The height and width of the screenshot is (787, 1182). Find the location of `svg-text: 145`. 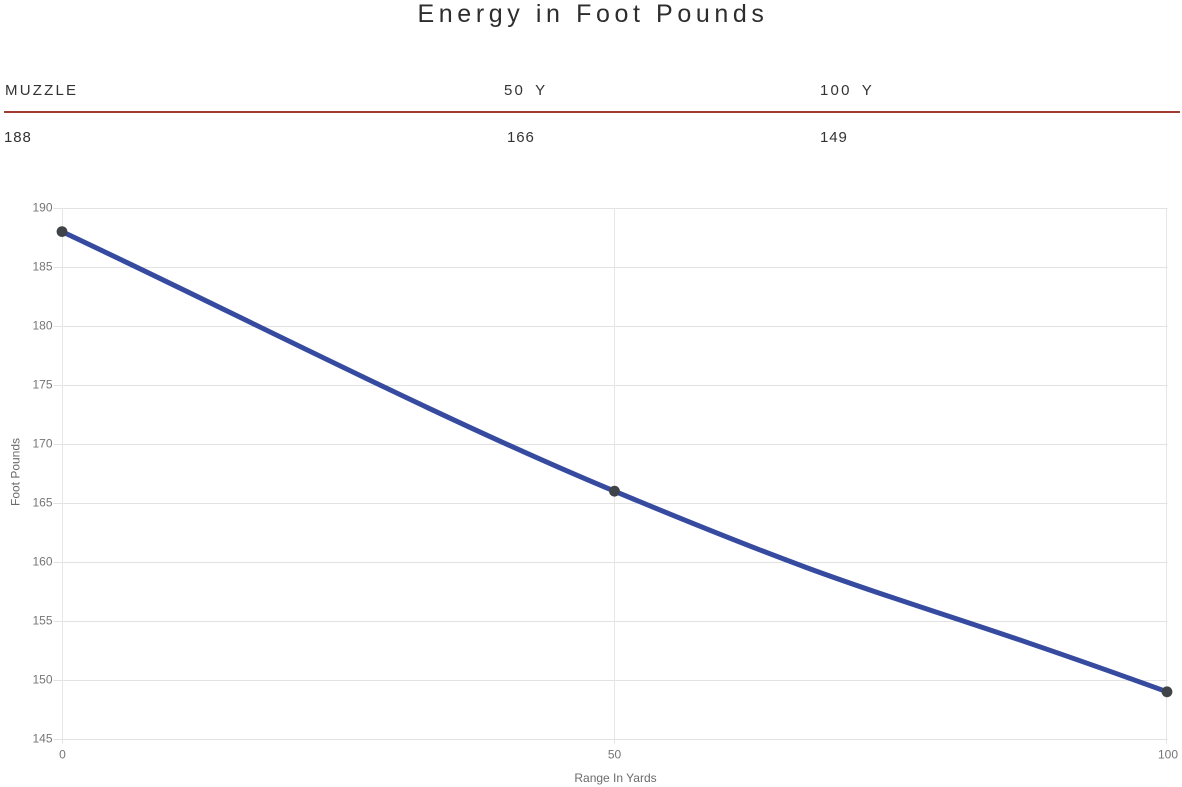

svg-text: 145 is located at coordinates (42, 739).